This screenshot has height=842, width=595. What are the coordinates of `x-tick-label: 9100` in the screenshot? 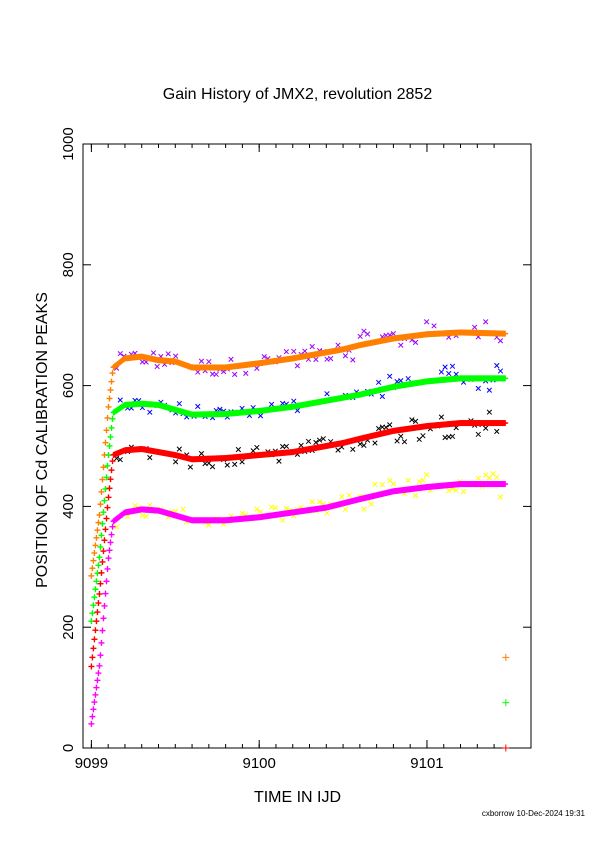 It's located at (258, 763).